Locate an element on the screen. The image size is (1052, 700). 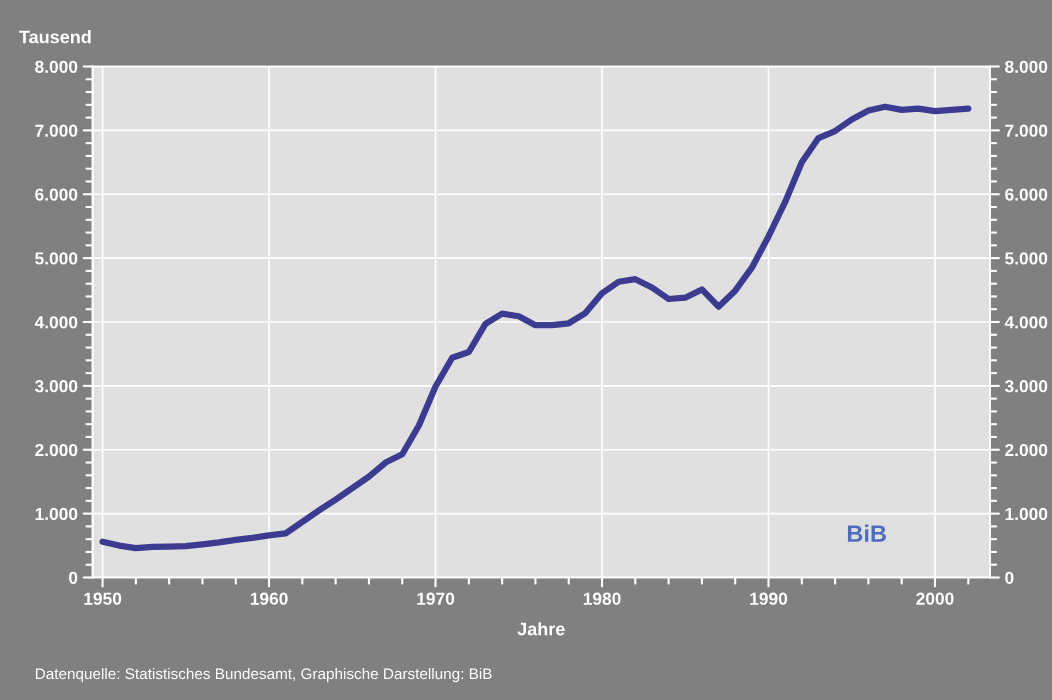
text: Datenquelle: Statistisches Bundesamt, Graphische Darstellung: BiB is located at coordinates (263, 675).